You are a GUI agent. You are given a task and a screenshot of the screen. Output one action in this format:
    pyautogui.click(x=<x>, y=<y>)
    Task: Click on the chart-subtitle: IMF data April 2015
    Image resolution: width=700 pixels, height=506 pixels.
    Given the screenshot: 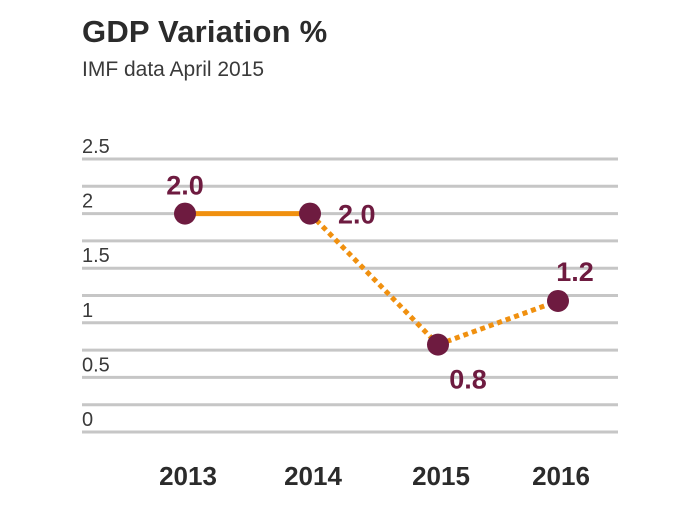 What is the action you would take?
    pyautogui.click(x=173, y=69)
    